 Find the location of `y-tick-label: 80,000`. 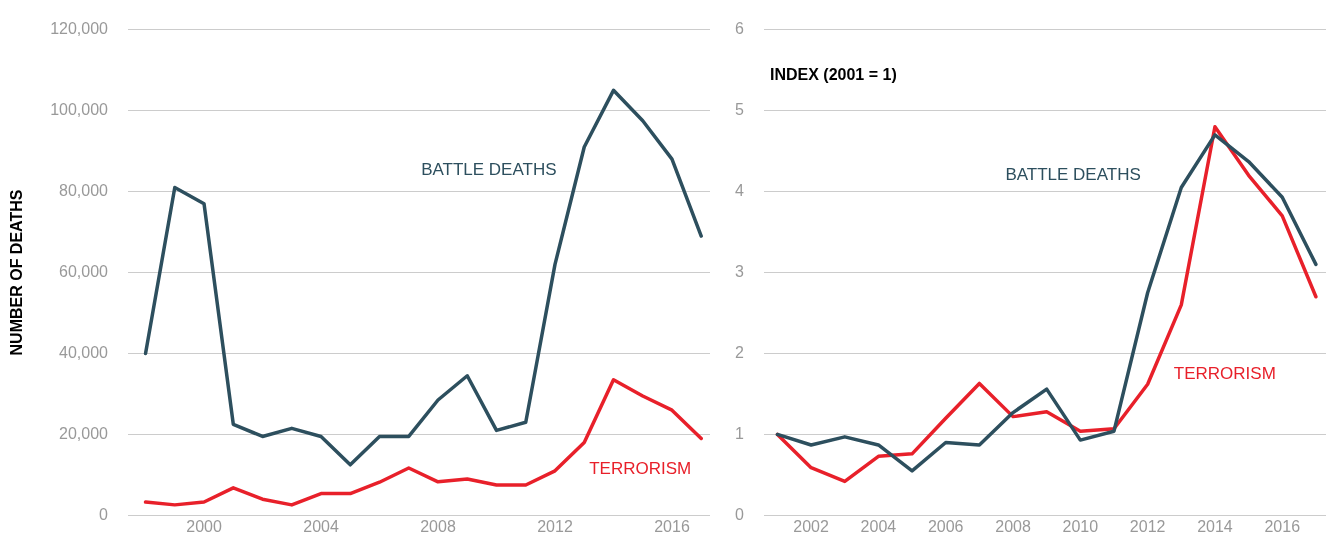

y-tick-label: 80,000 is located at coordinates (84, 190).